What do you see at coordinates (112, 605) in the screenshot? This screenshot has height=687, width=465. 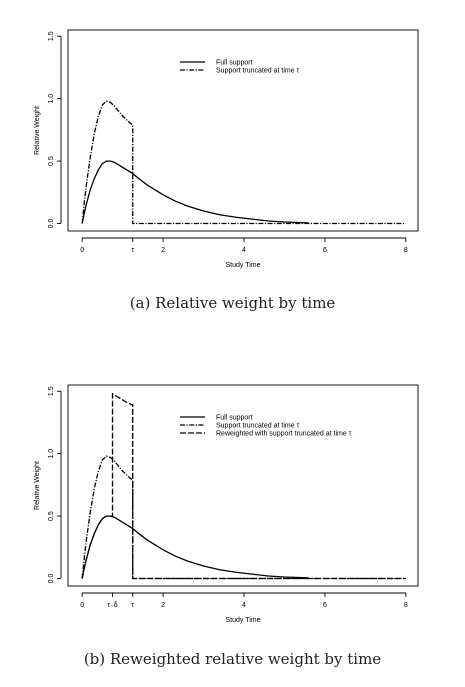 I see `x-tick-label: τ₋δ` at bounding box center [112, 605].